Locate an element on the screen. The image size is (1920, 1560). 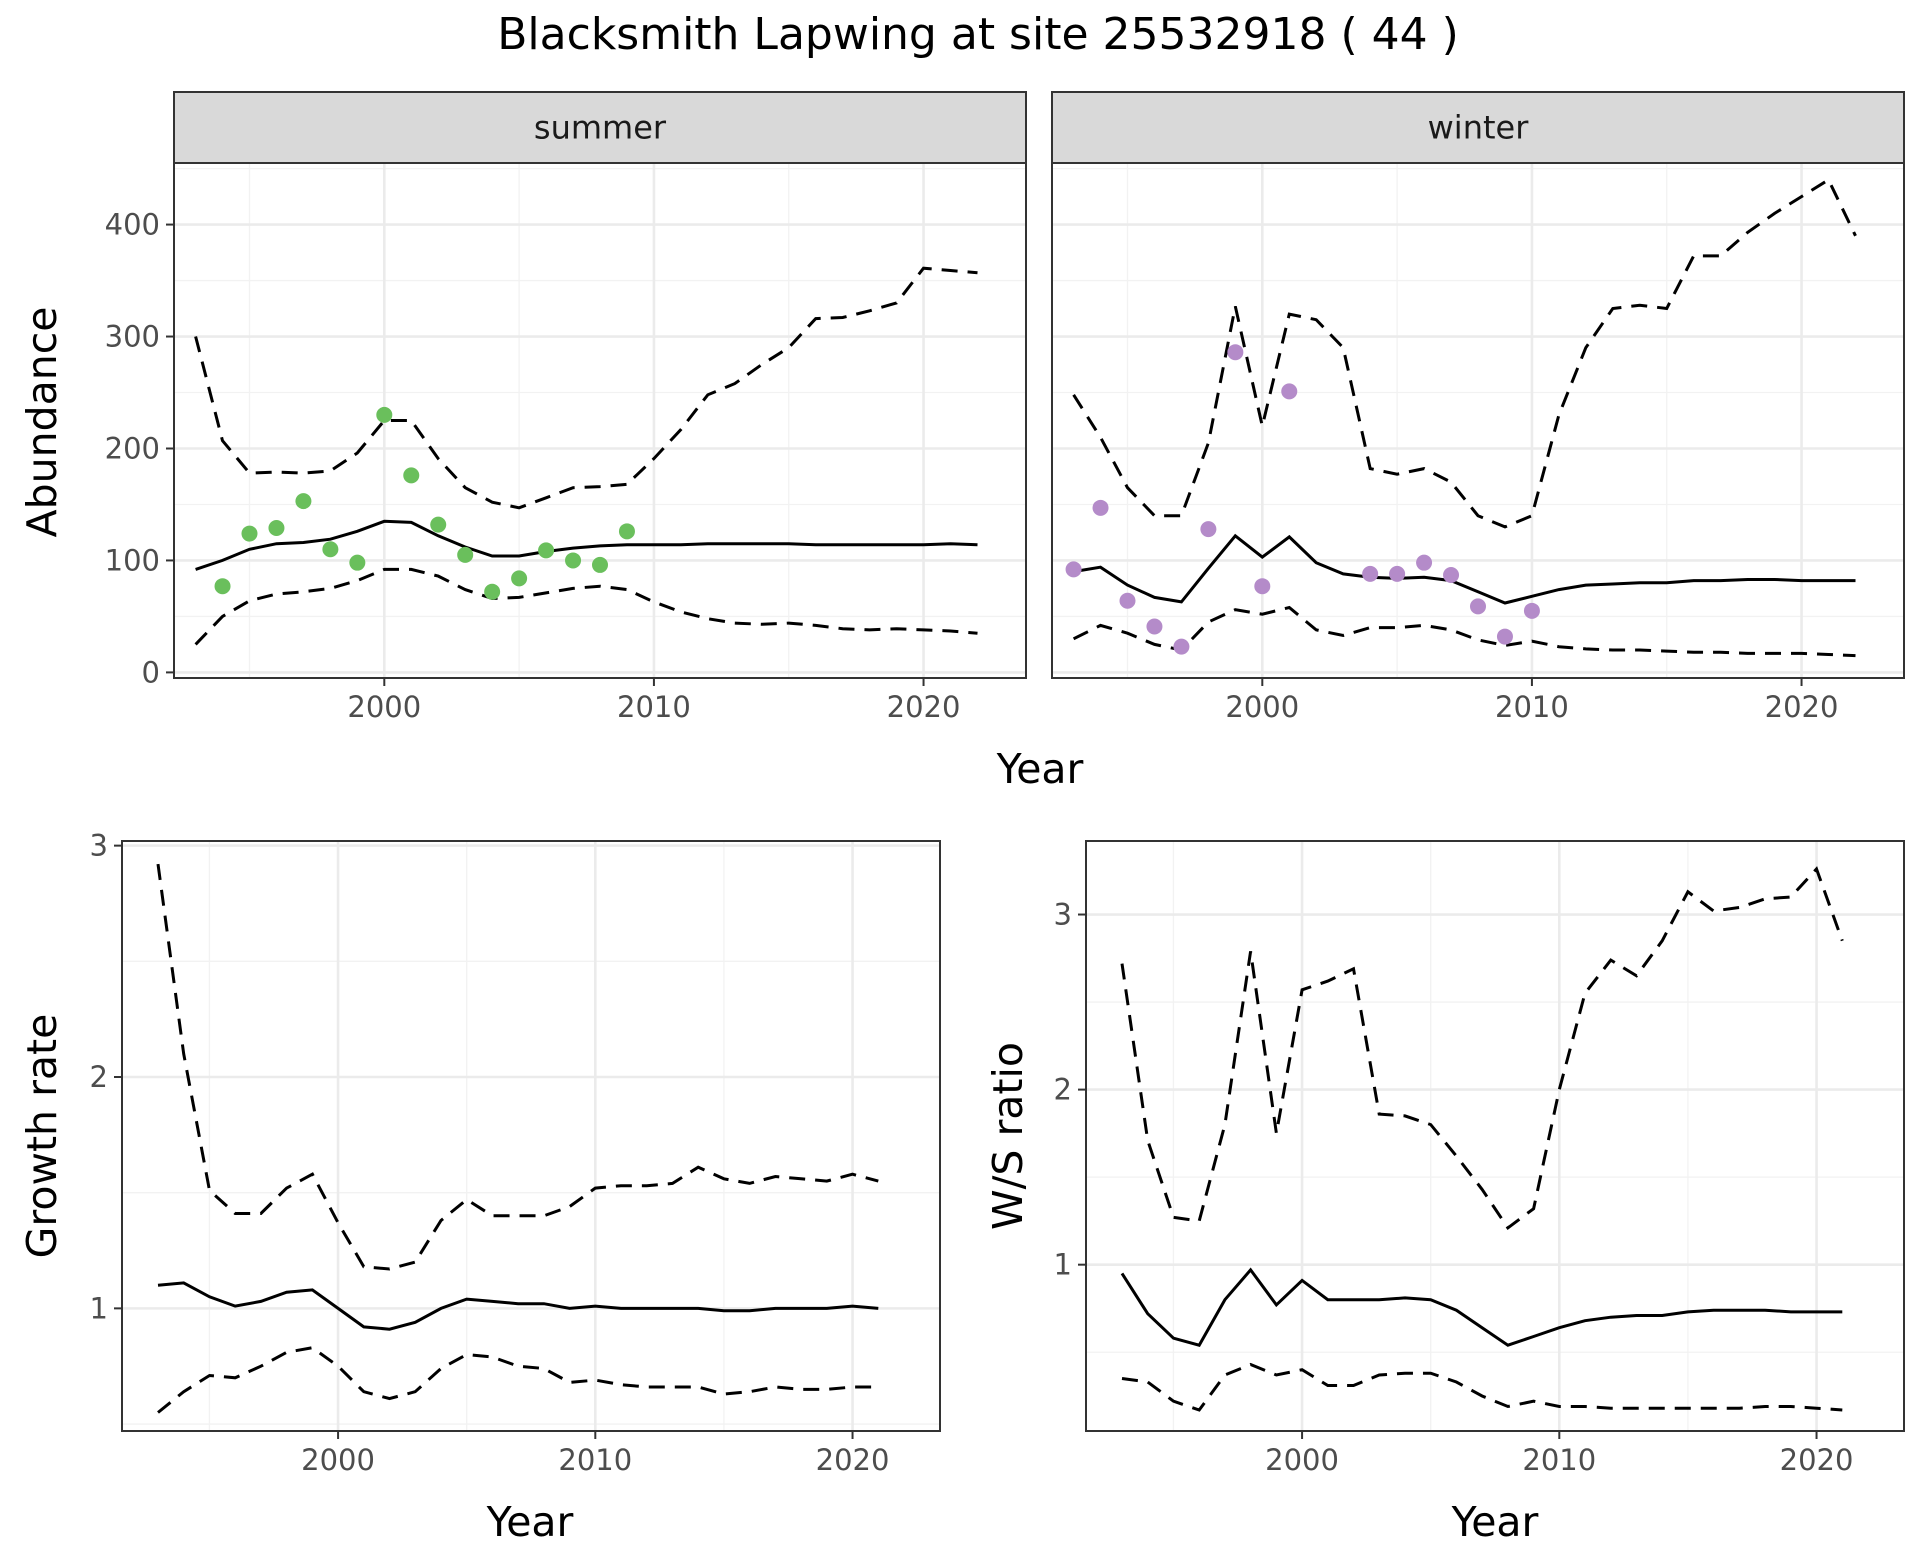
facet-strip-label: summer is located at coordinates (600, 128).